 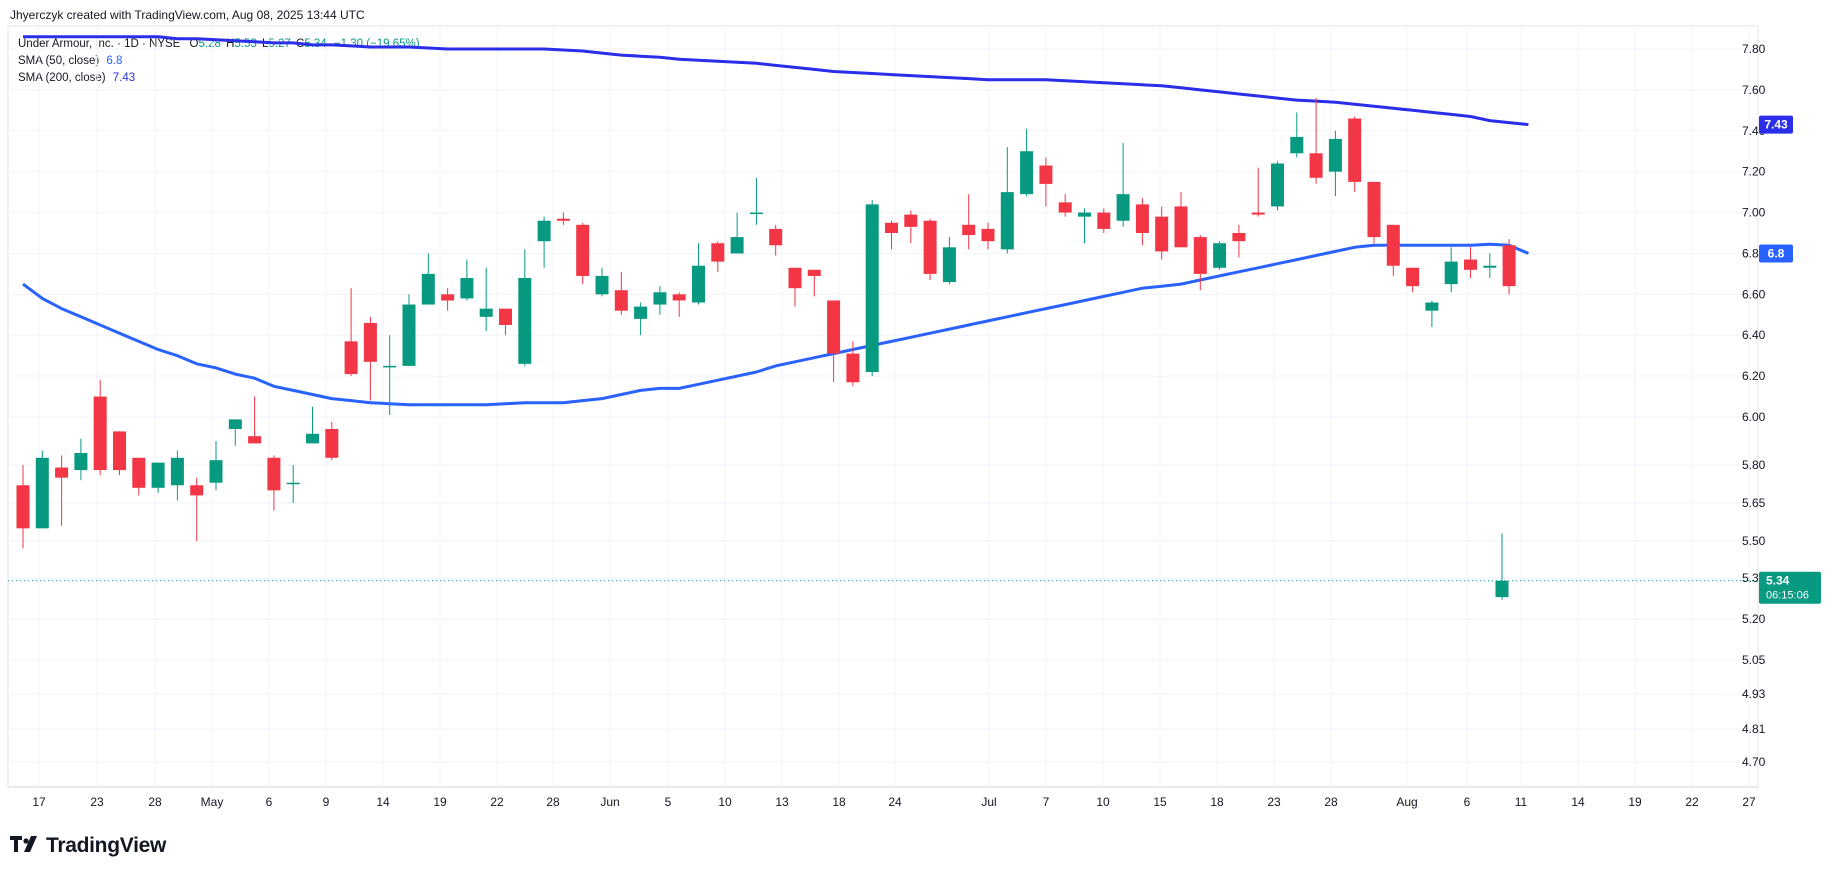 I want to click on time-tick-label: 11, so click(x=1521, y=802).